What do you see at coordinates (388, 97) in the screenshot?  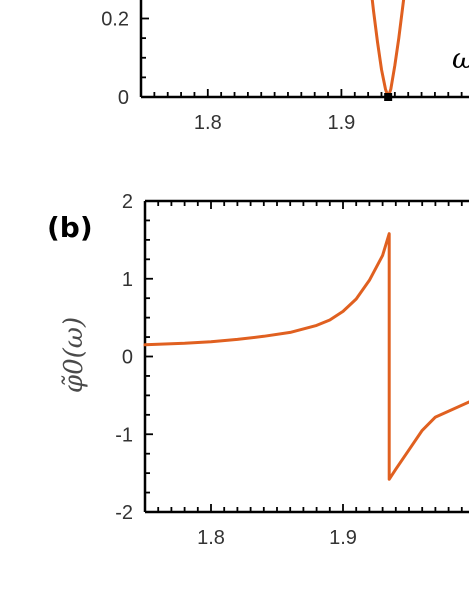 I see `panel-a-marker` at bounding box center [388, 97].